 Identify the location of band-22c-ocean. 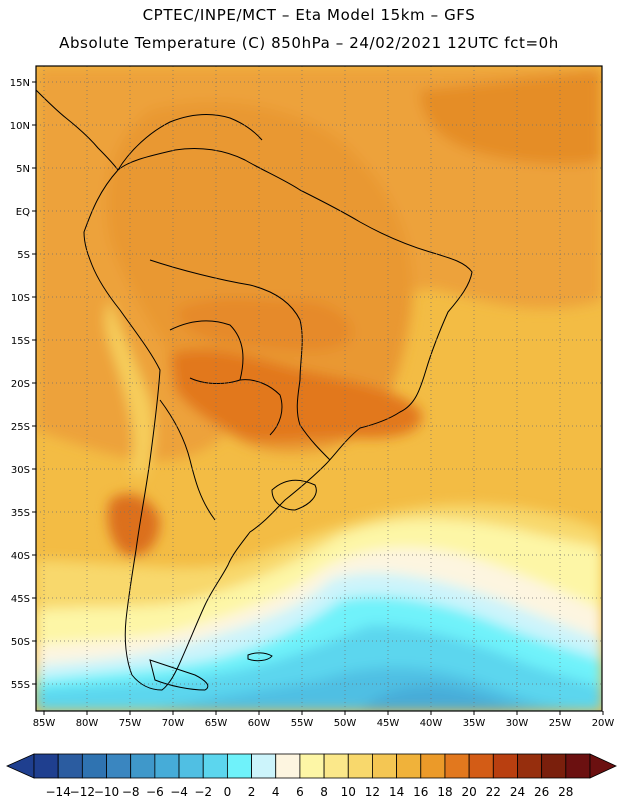
(511, 117).